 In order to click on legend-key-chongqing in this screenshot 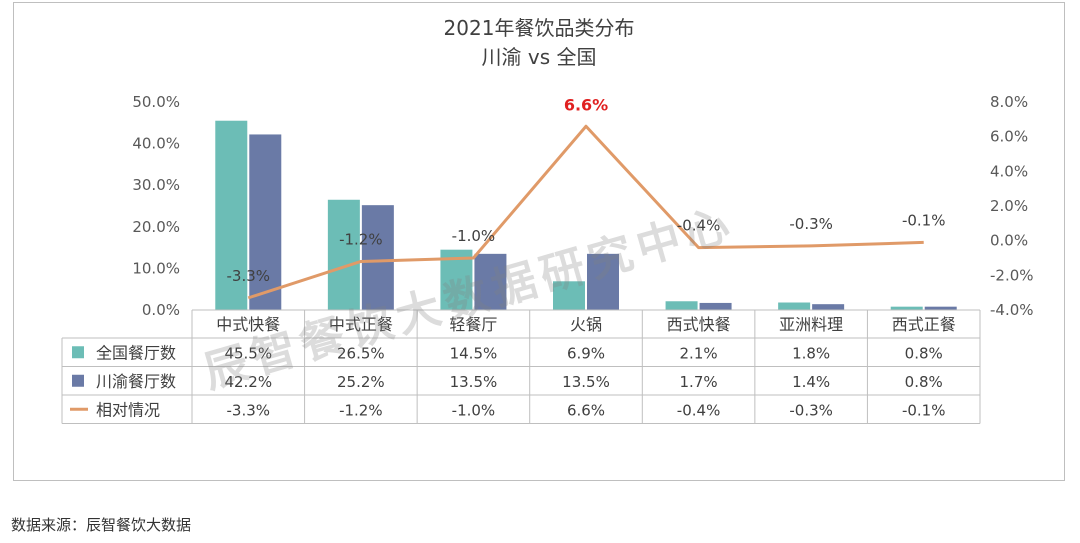, I will do `click(78, 380)`.